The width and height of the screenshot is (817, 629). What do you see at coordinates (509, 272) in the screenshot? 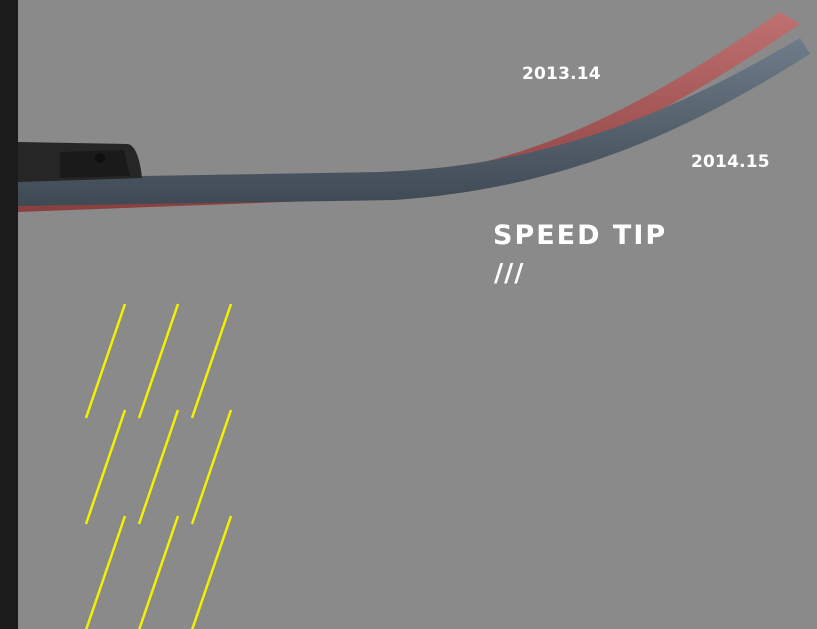
I see `slash-mark: ///` at bounding box center [509, 272].